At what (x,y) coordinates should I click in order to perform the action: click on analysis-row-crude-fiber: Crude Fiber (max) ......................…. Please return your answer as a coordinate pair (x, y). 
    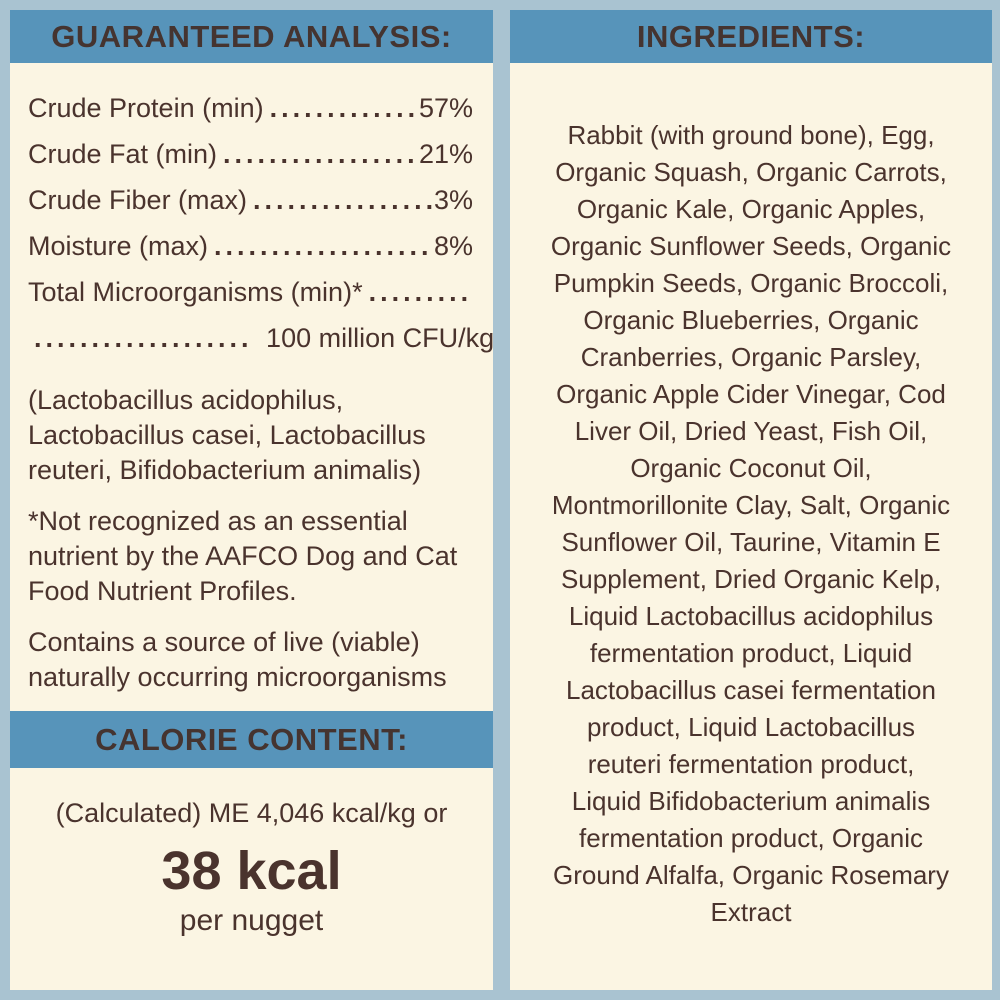
    Looking at the image, I should click on (250, 200).